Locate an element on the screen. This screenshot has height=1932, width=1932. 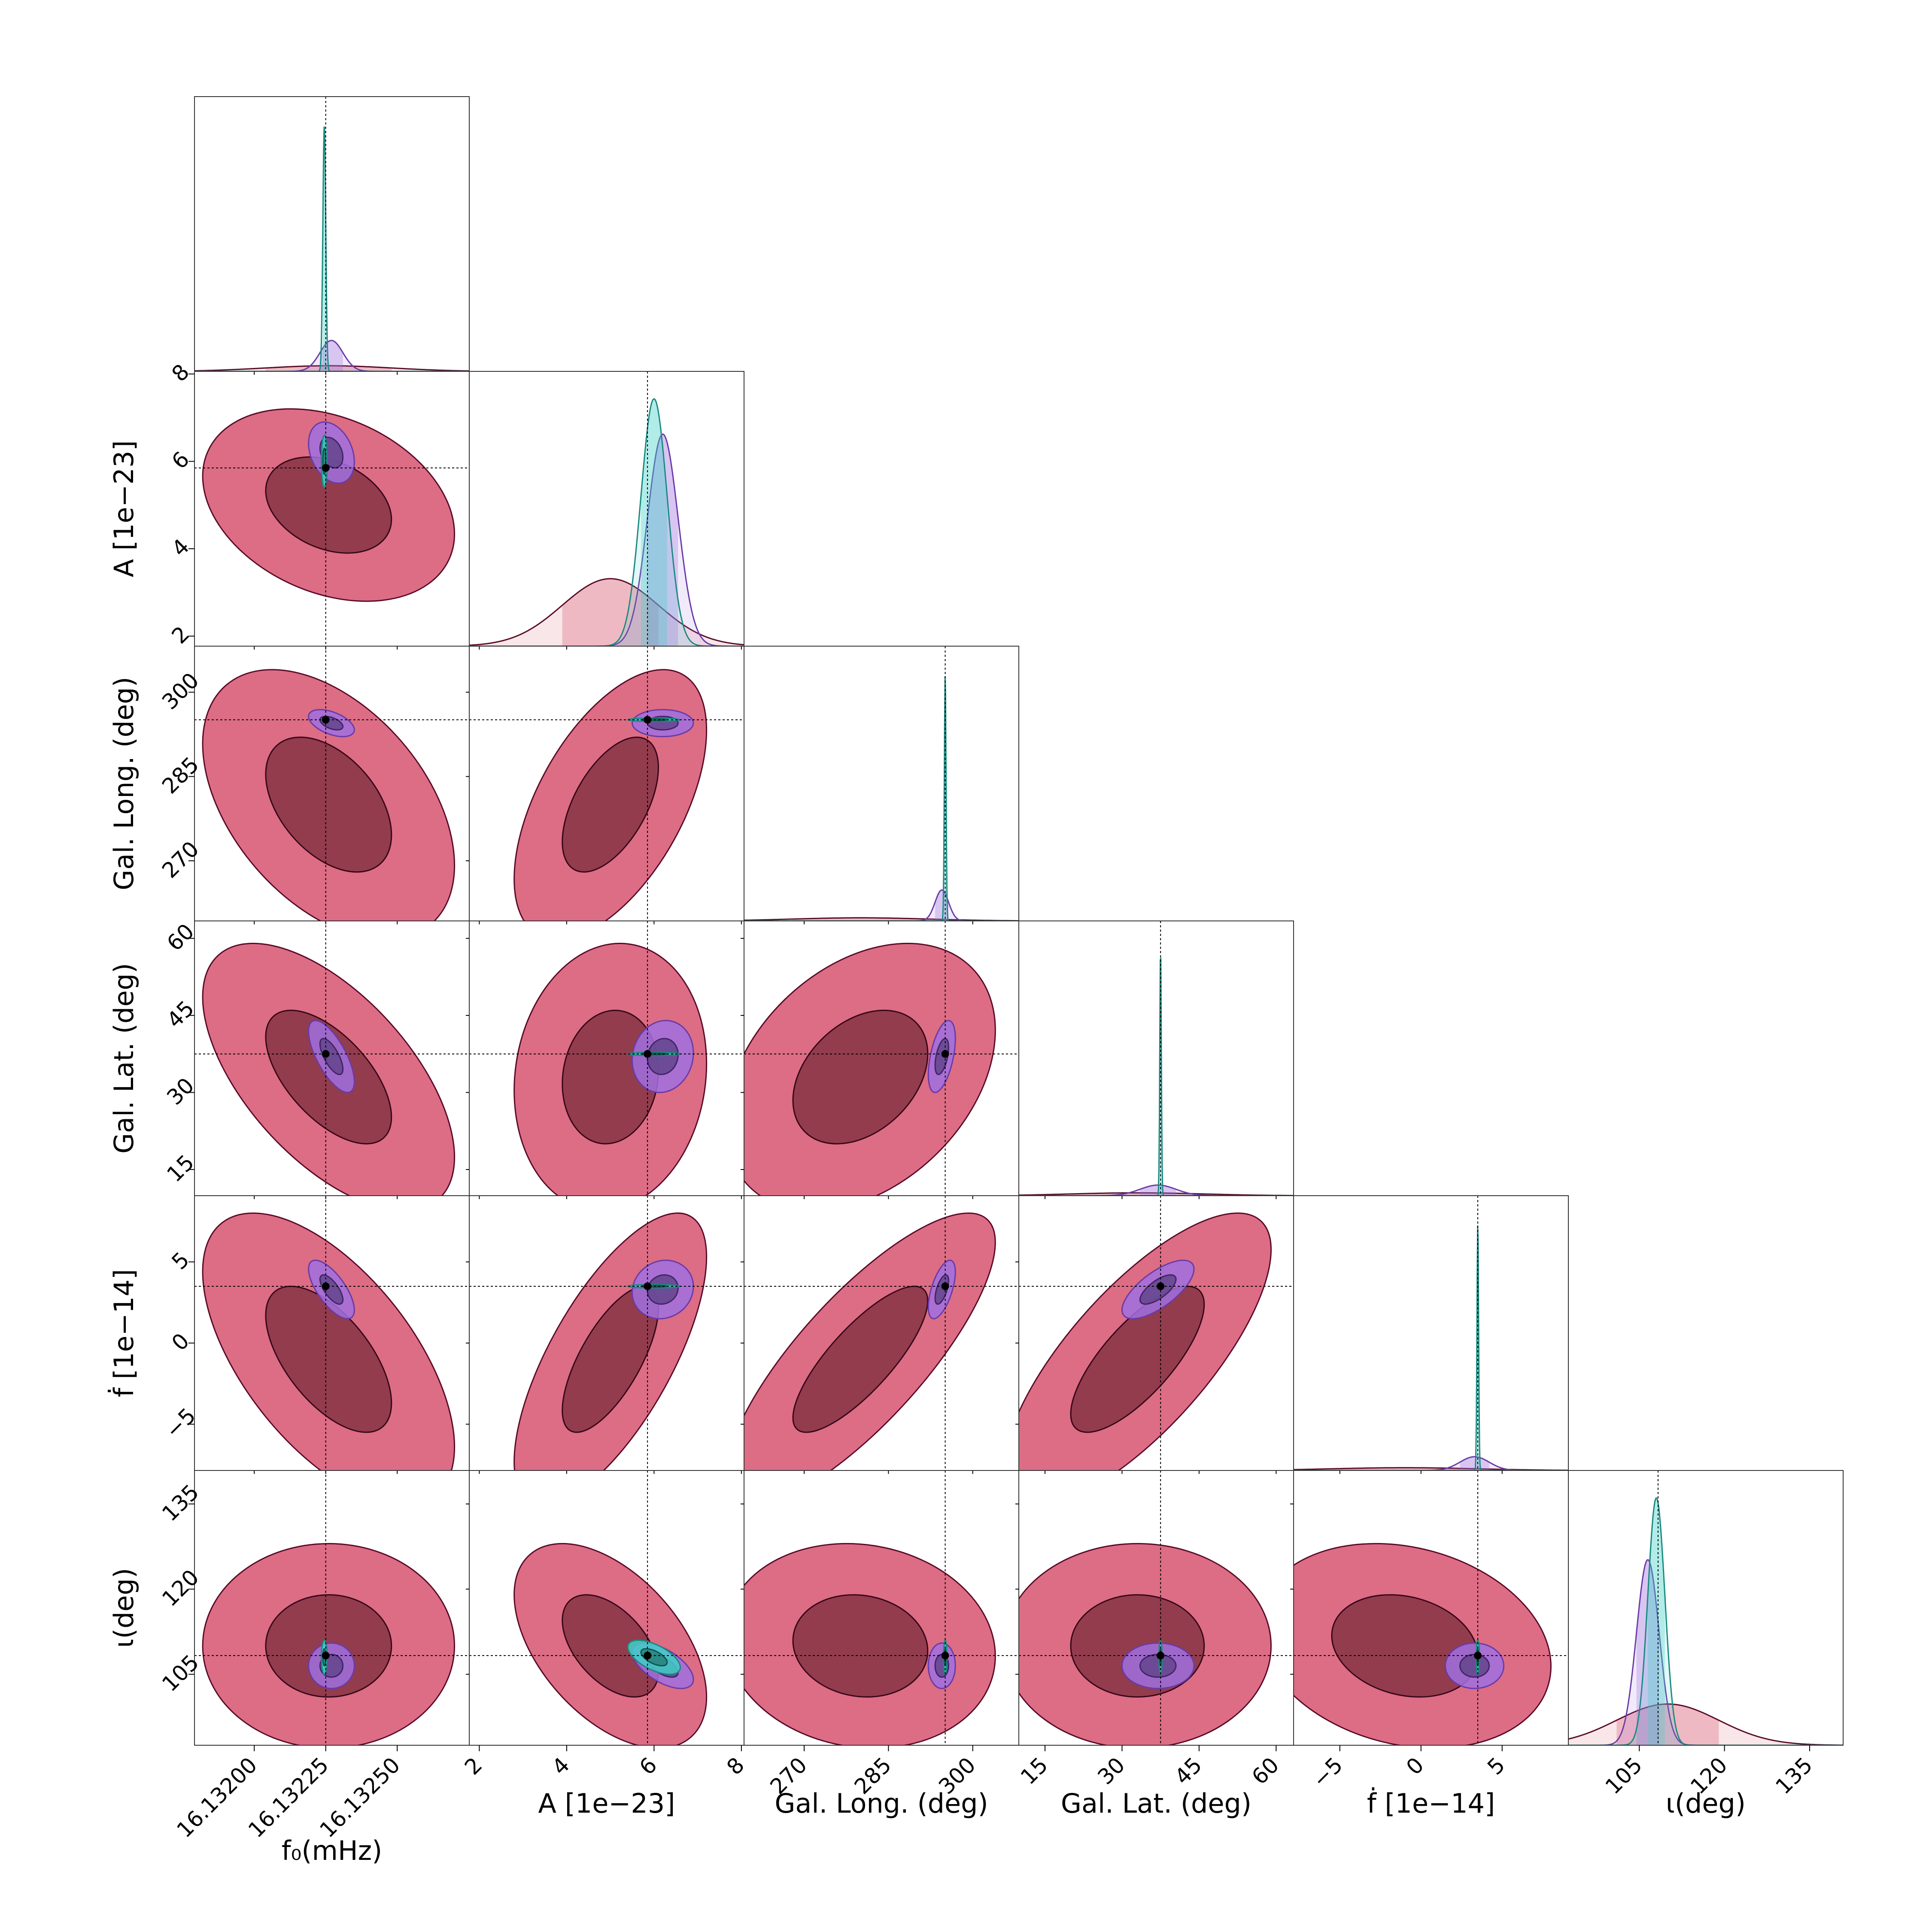
y-axis-label: Gal. Long. (deg) is located at coordinates (124, 783).